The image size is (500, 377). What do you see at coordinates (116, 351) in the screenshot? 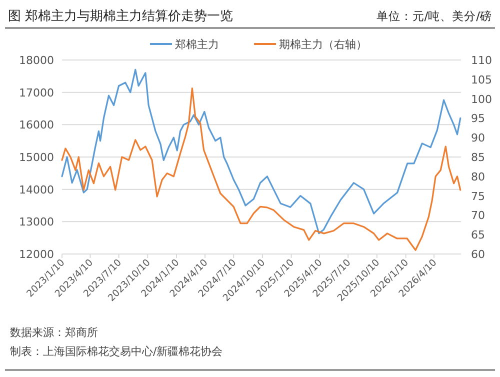
I see `text: 制表：上海国际棉花交易中心/新疆棉花协会` at bounding box center [116, 351].